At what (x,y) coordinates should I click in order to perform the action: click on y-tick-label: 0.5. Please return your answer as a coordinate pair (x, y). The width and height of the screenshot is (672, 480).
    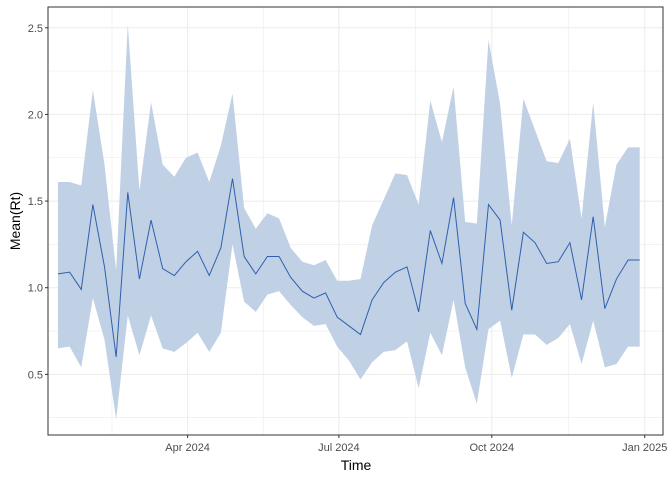
    Looking at the image, I should click on (35, 375).